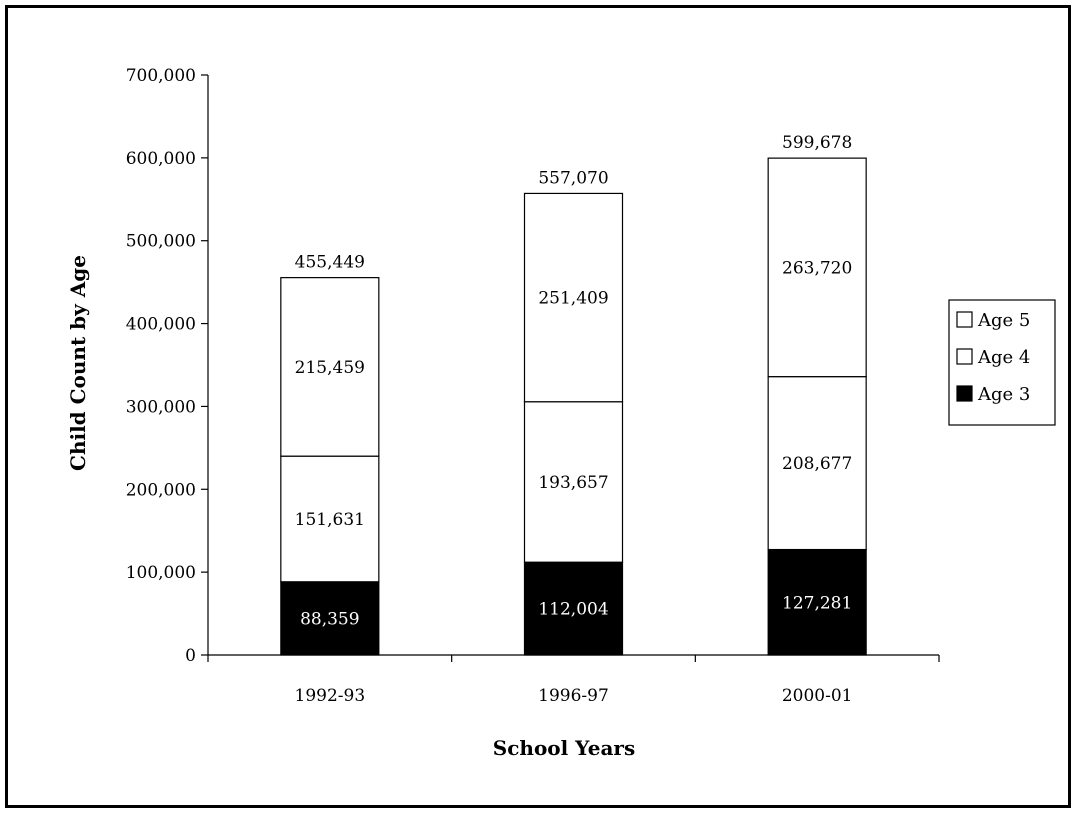  Describe the element at coordinates (330, 696) in the screenshot. I see `x-tick-label: 1992-93` at that location.